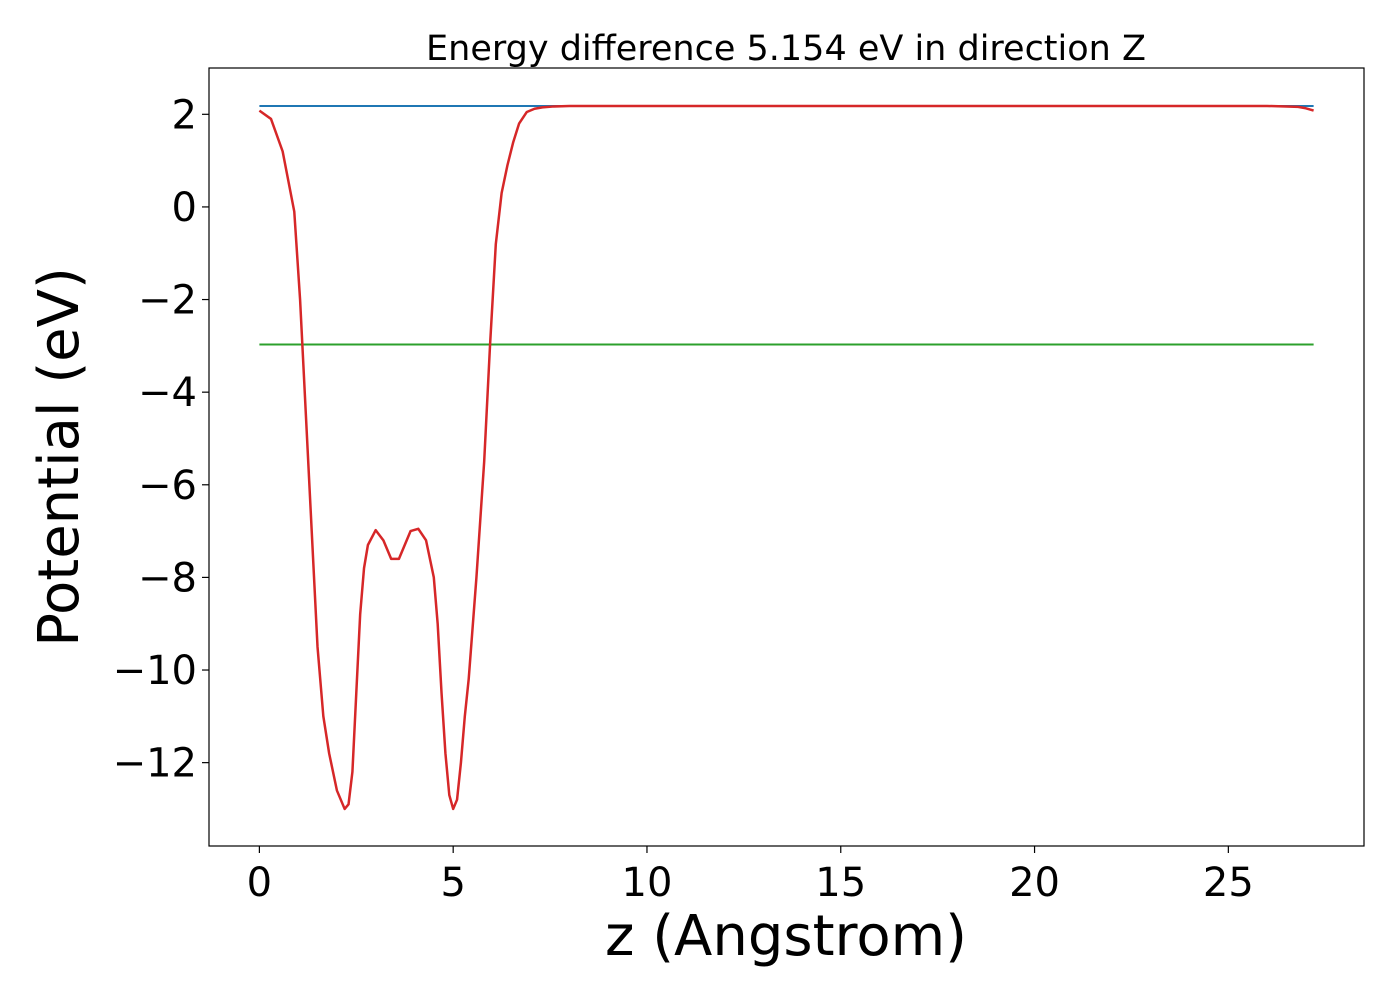  Describe the element at coordinates (161, 439) in the screenshot. I see `y-axis-ticks: 2 0 −2 −4 −6 −8 −10 −12` at that location.